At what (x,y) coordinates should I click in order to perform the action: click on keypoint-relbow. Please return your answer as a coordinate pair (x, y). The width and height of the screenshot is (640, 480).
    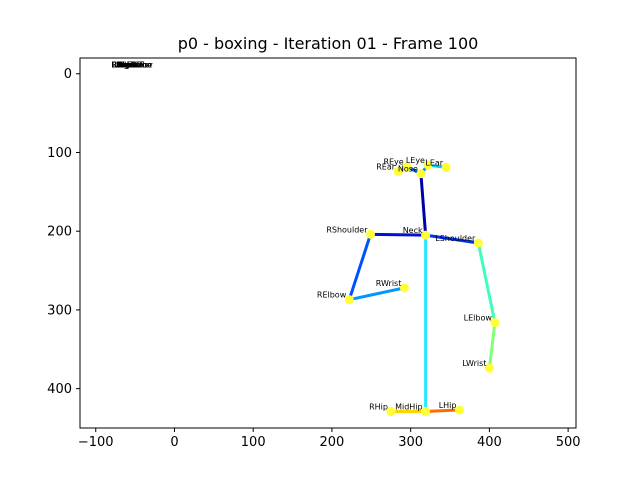
    Looking at the image, I should click on (349, 300).